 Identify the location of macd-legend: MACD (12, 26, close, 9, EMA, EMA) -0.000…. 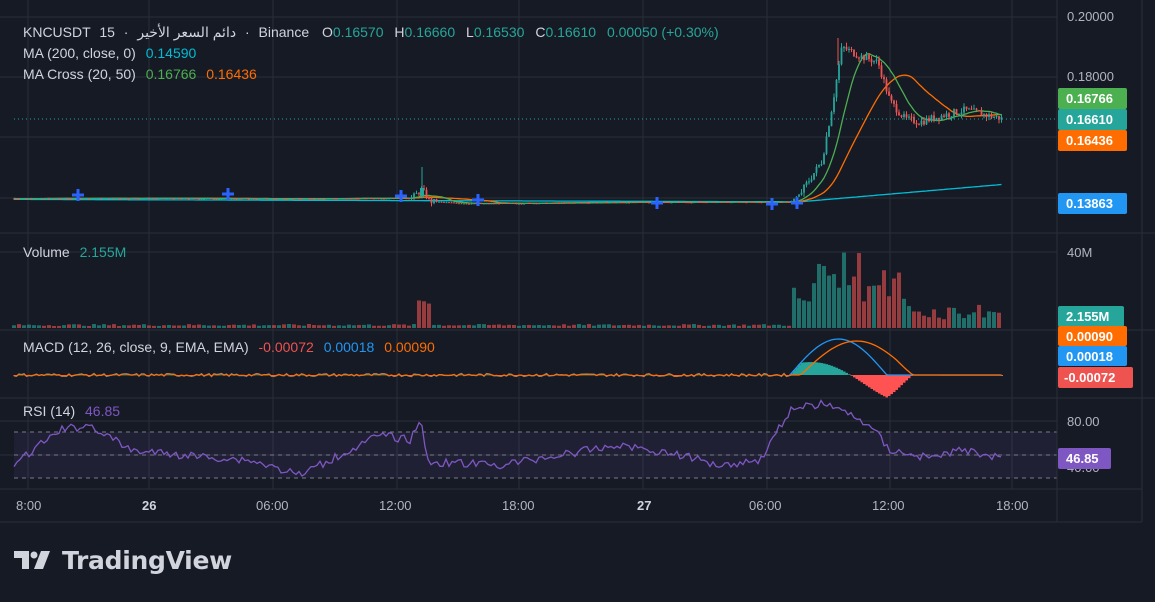
(229, 347).